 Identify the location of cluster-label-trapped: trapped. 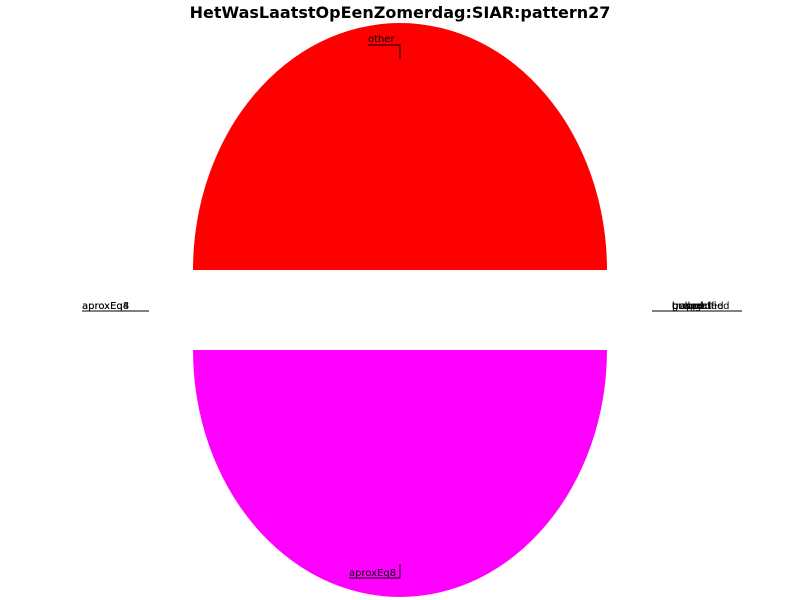
(691, 306).